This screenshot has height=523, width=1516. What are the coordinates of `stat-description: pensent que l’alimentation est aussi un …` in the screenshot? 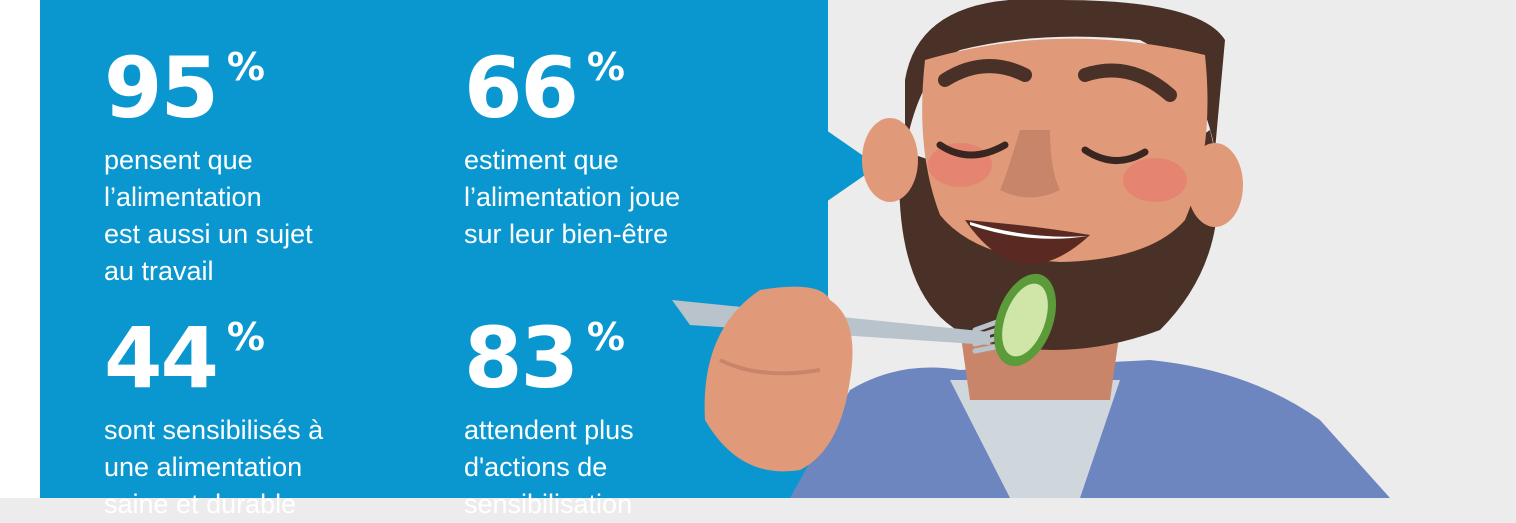 It's located at (208, 215).